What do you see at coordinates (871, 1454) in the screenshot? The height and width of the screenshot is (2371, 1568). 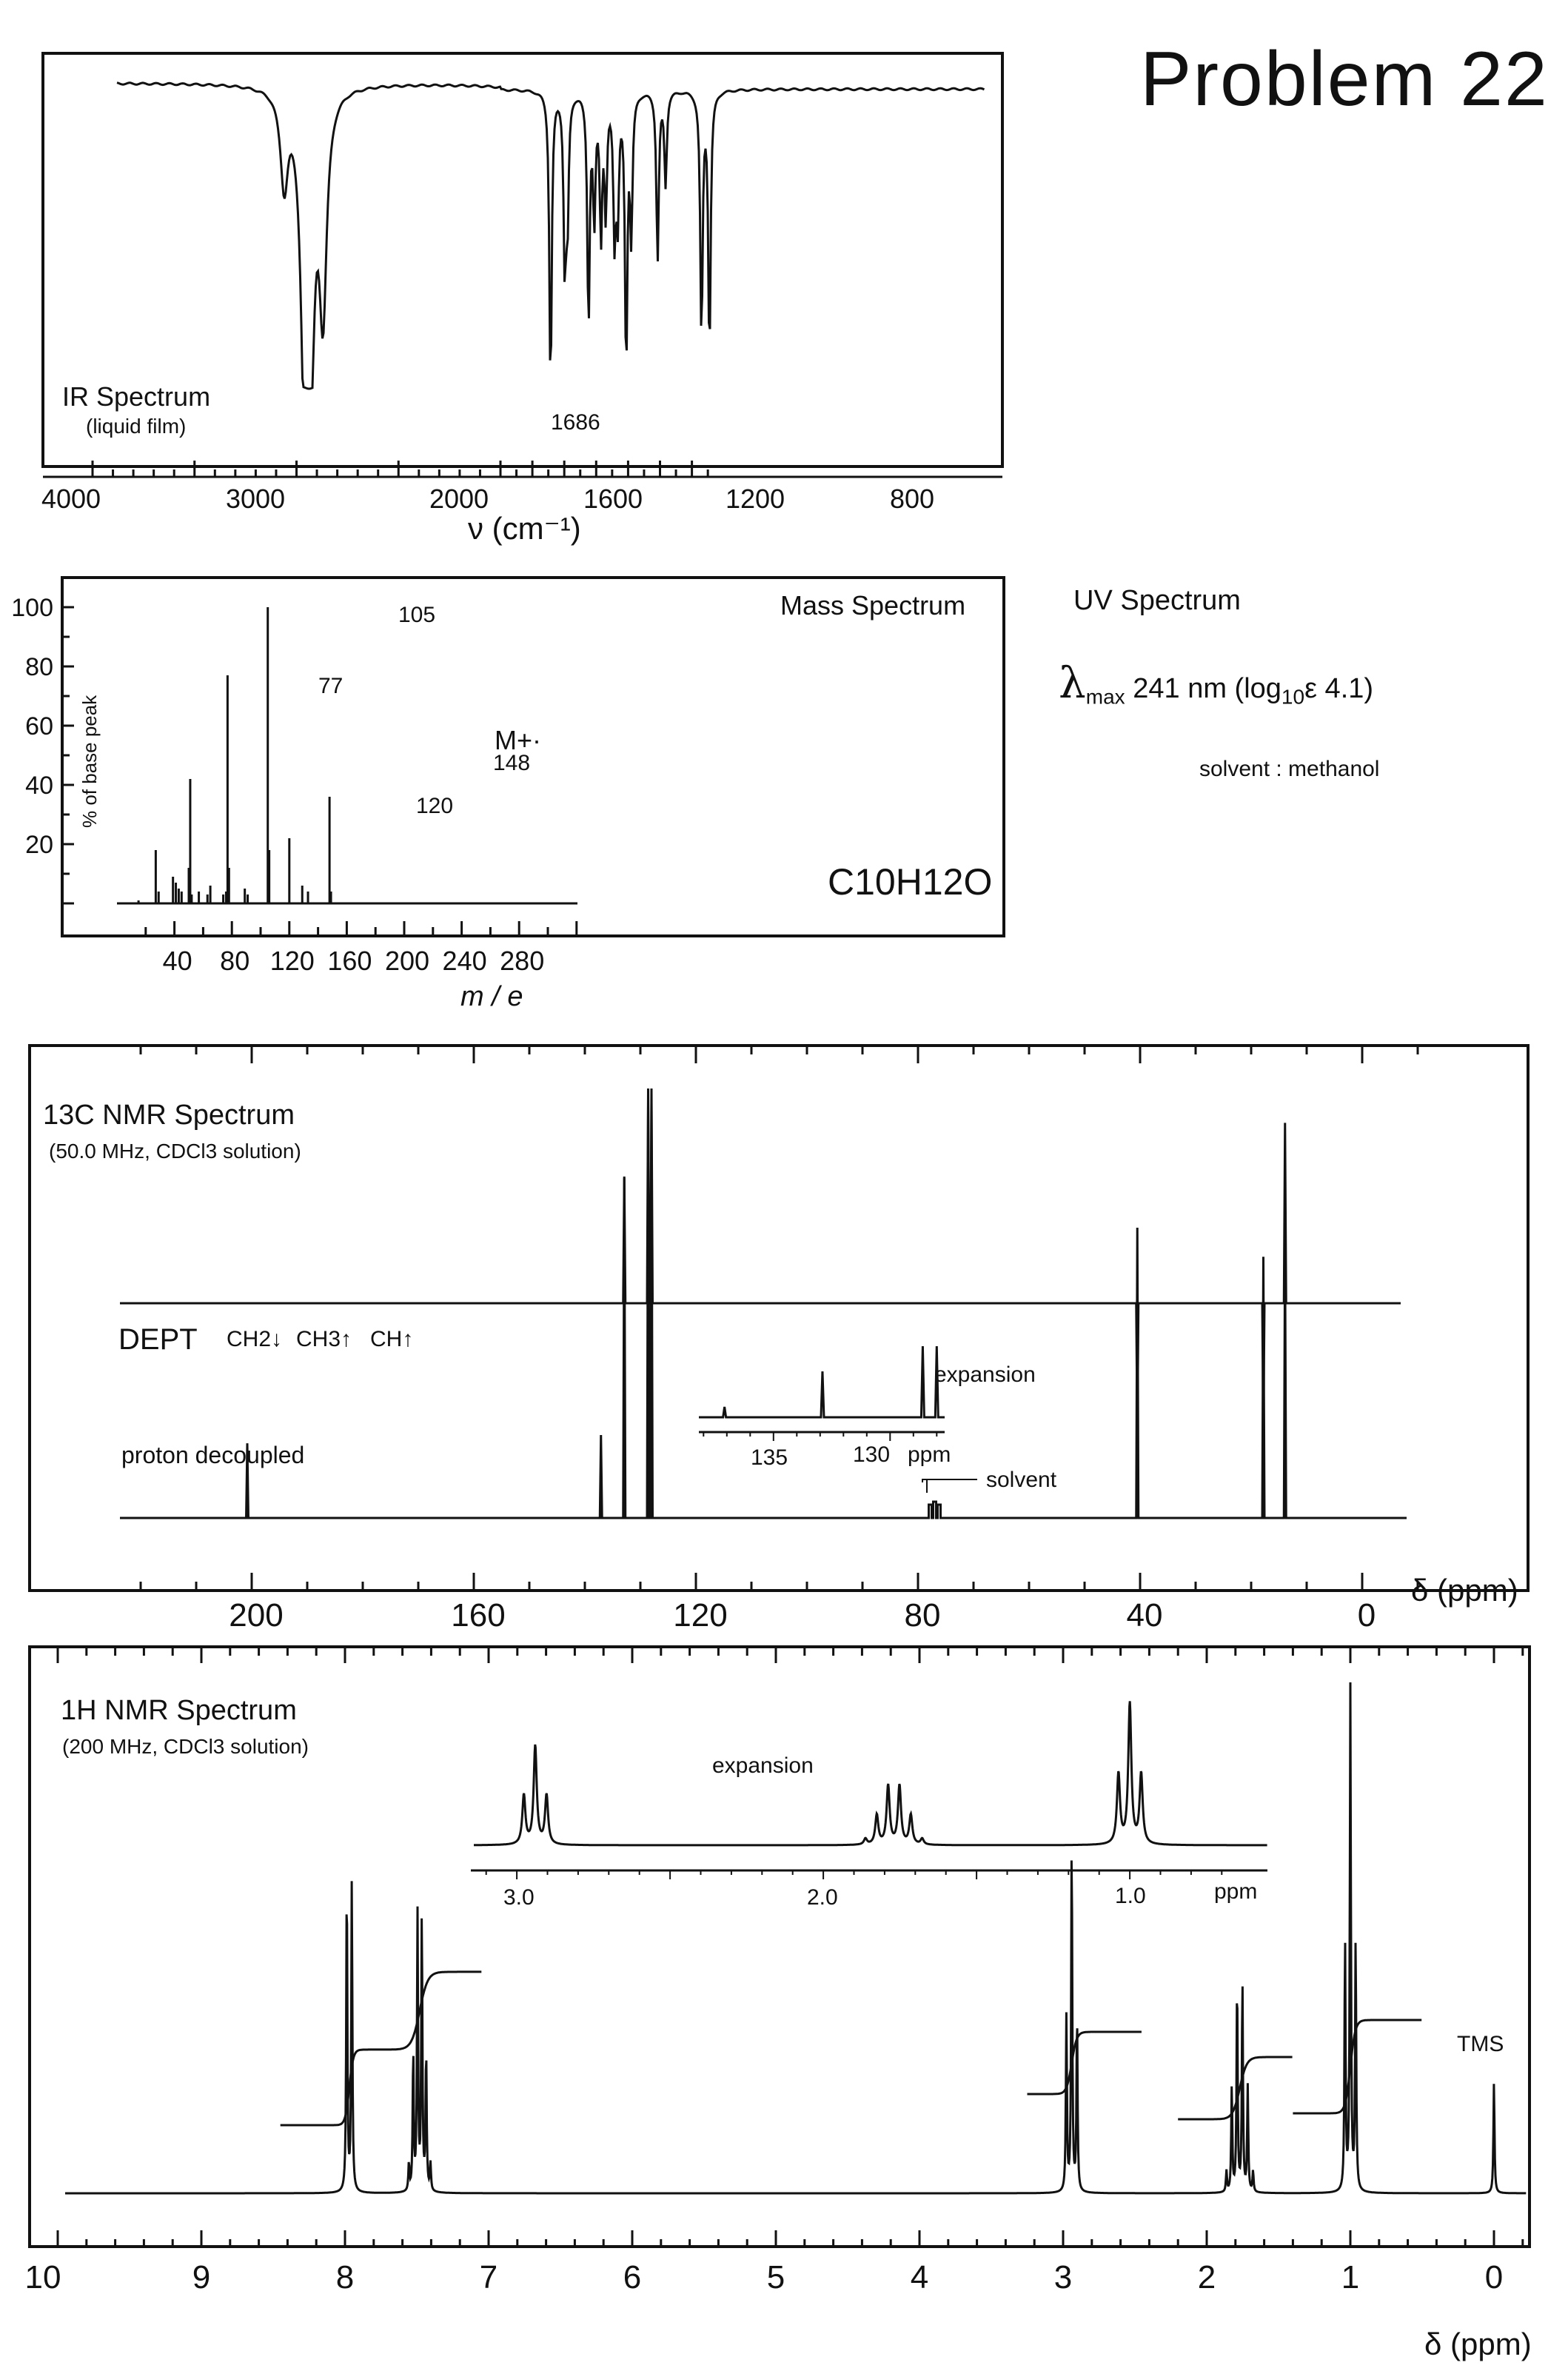 I see `c13-expansion-tick: 130` at bounding box center [871, 1454].